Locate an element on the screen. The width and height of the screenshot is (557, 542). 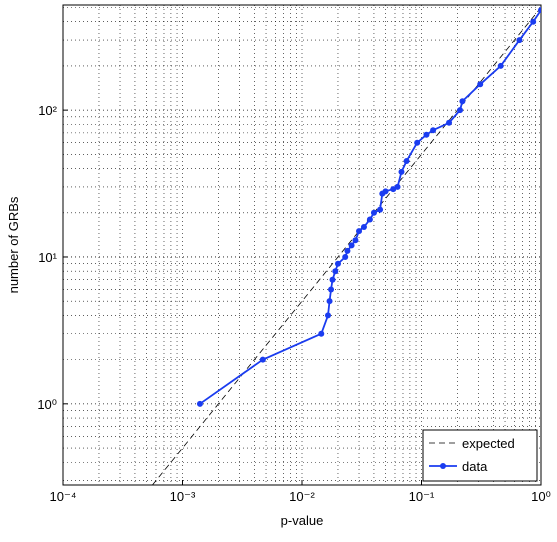
x-tick-label: 10⁻⁴ is located at coordinates (63, 496).